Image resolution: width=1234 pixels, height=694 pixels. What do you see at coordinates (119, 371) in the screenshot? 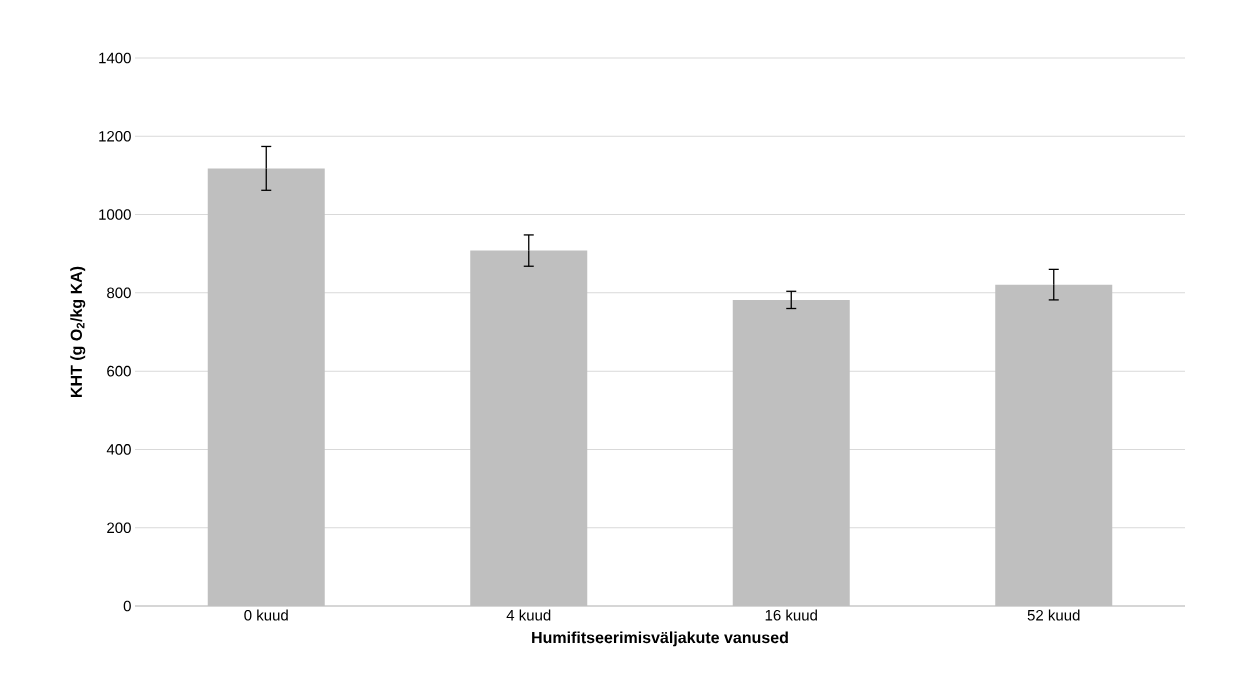
I see `y-tick-label: 600` at bounding box center [119, 371].